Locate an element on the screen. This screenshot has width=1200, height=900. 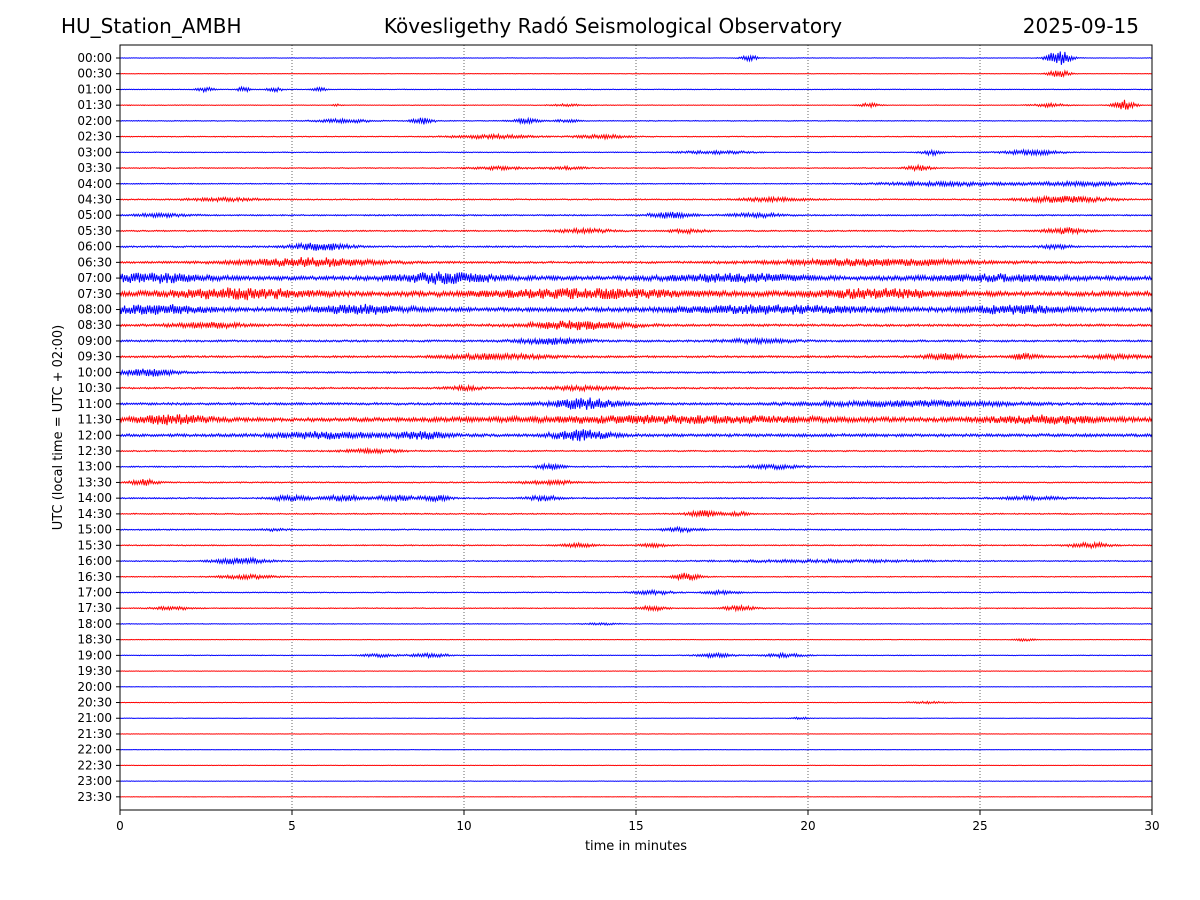
y-tick-label: 07:00 is located at coordinates (94, 278).